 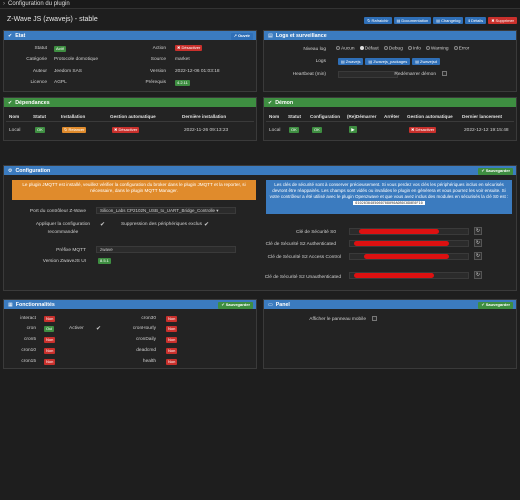 I want to click on refresh-button: ↻ Rafraichir, so click(x=378, y=20).